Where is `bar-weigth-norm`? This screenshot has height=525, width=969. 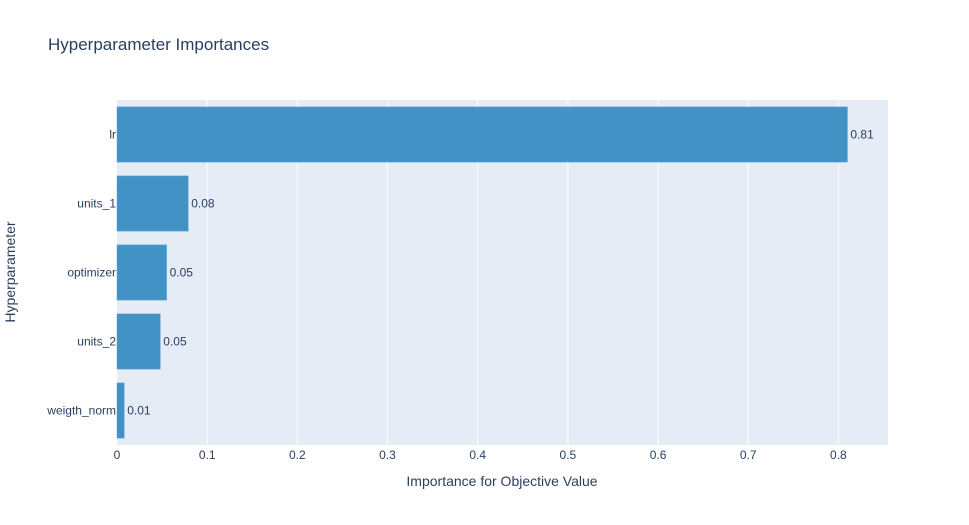 bar-weigth-norm is located at coordinates (120, 410).